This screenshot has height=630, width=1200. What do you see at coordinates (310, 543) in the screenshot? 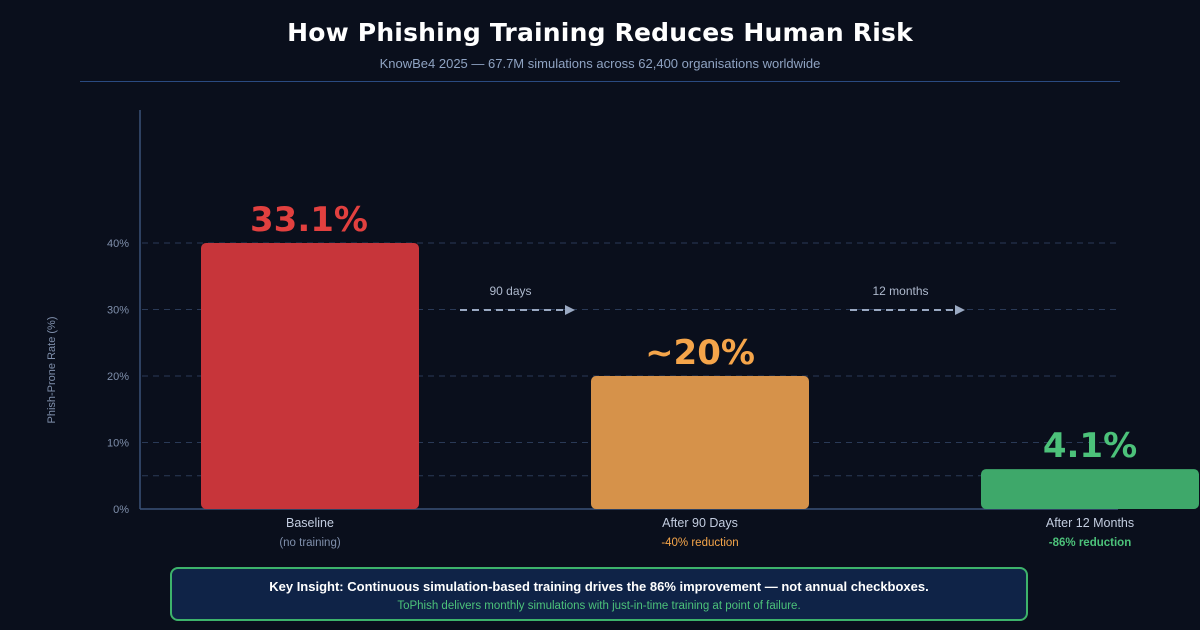
I see `x-category-sublabel: (no training)` at bounding box center [310, 543].